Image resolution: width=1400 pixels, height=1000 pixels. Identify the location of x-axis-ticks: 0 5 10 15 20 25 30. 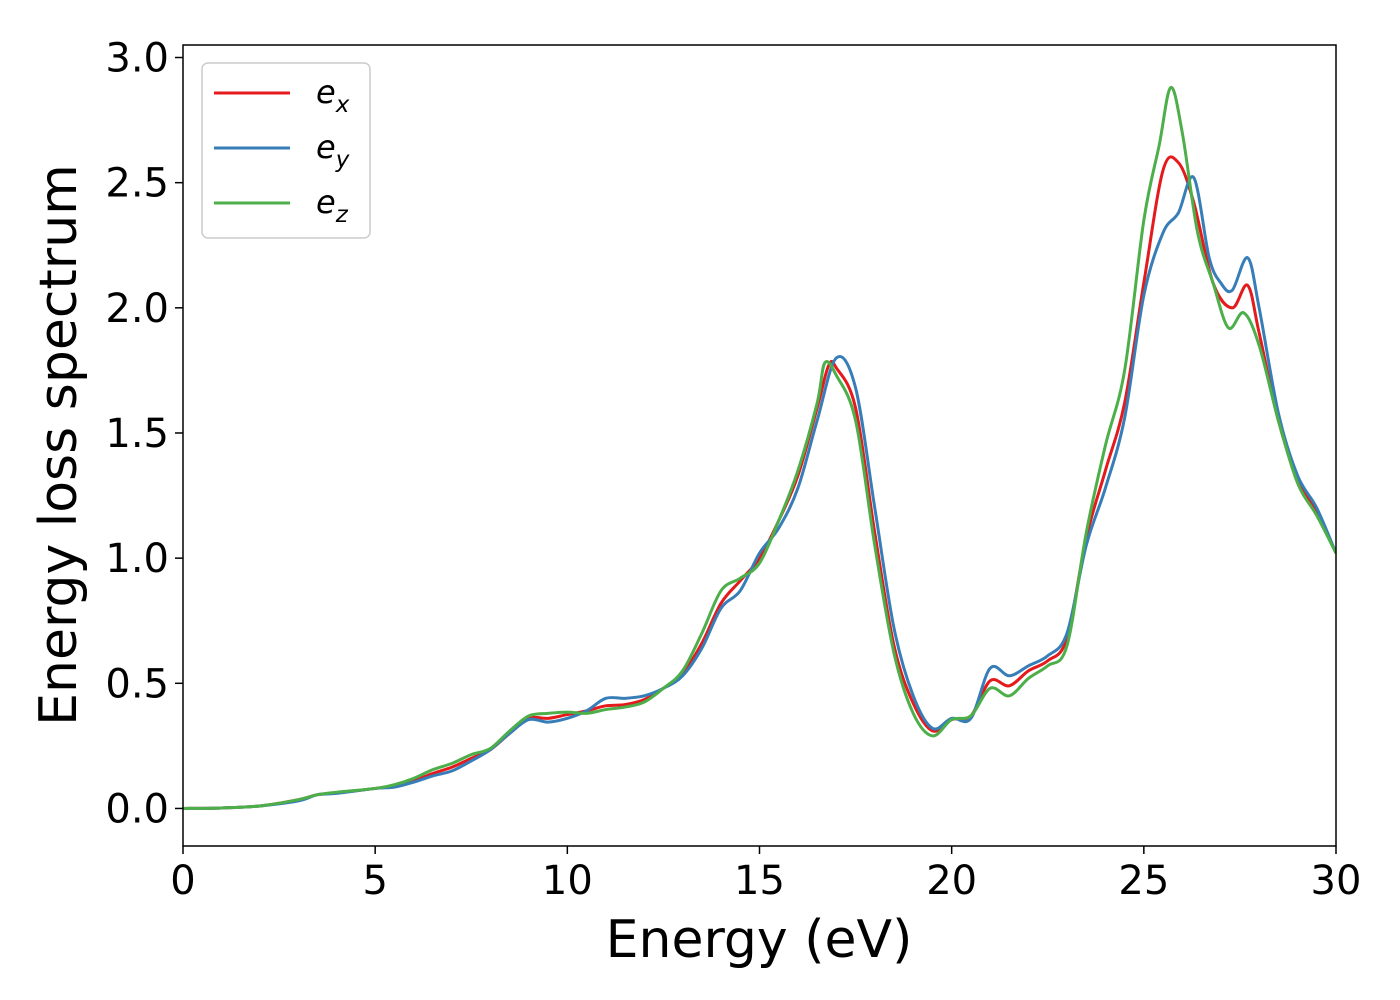
(765, 875).